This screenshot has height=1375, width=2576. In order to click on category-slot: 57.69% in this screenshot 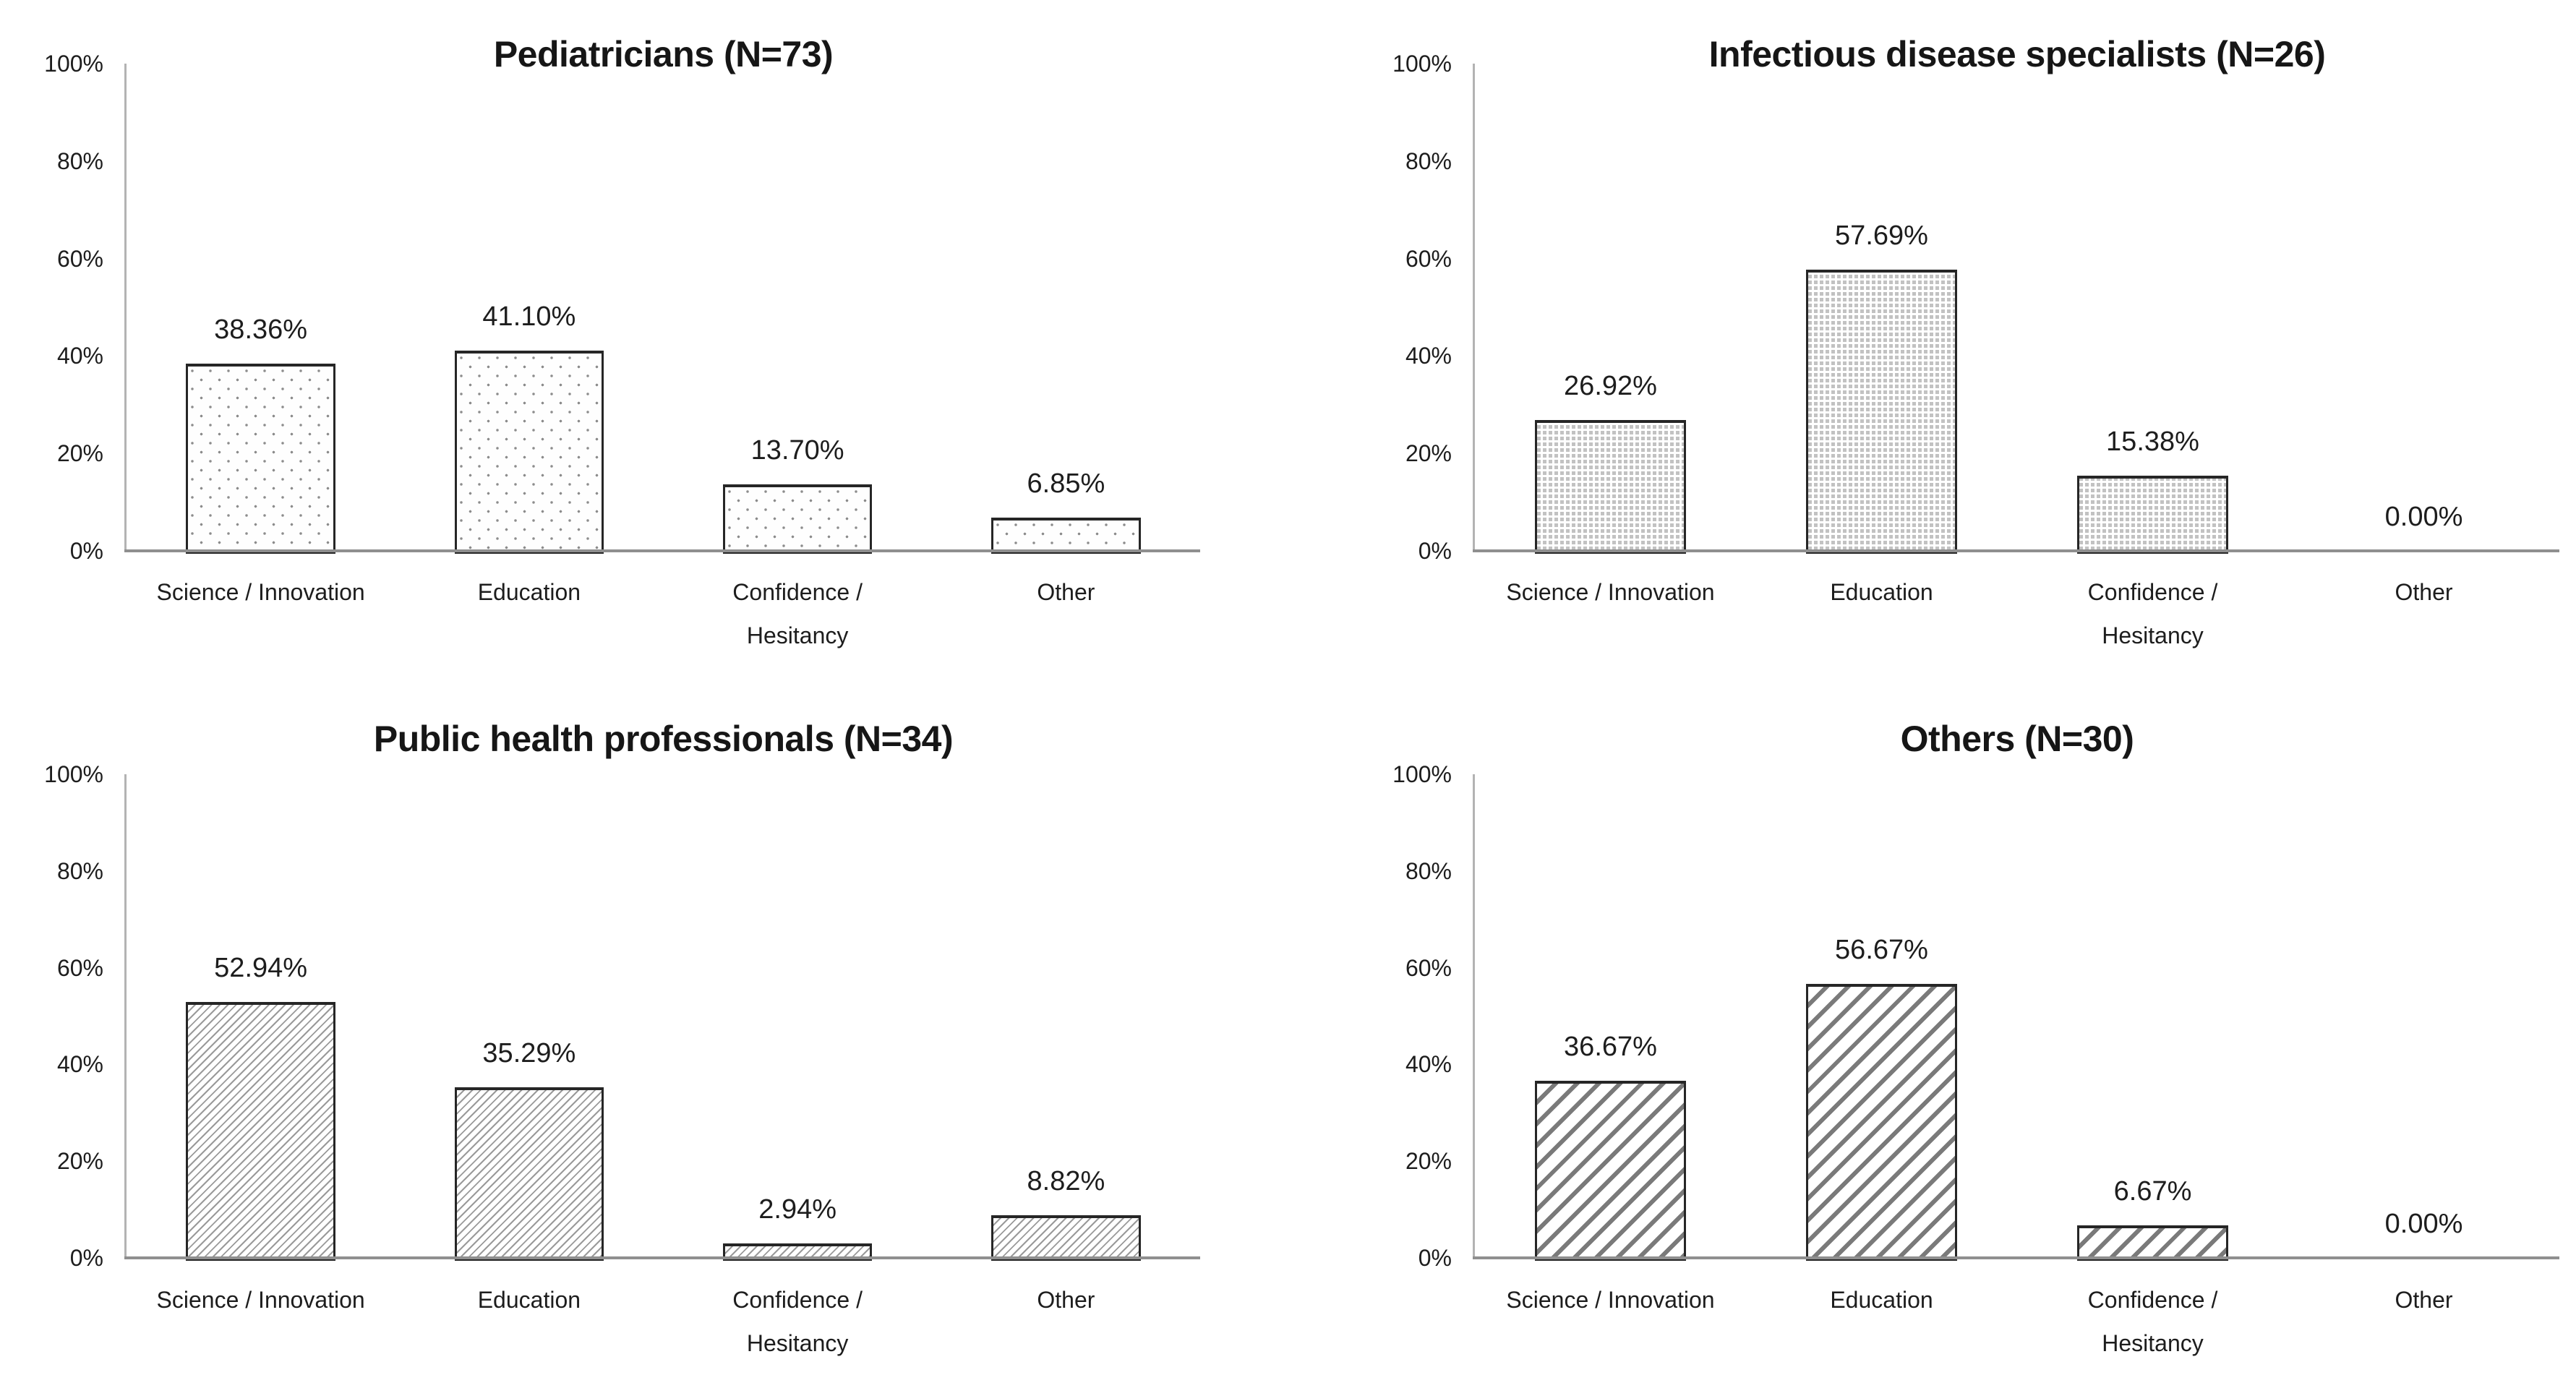, I will do `click(1882, 309)`.